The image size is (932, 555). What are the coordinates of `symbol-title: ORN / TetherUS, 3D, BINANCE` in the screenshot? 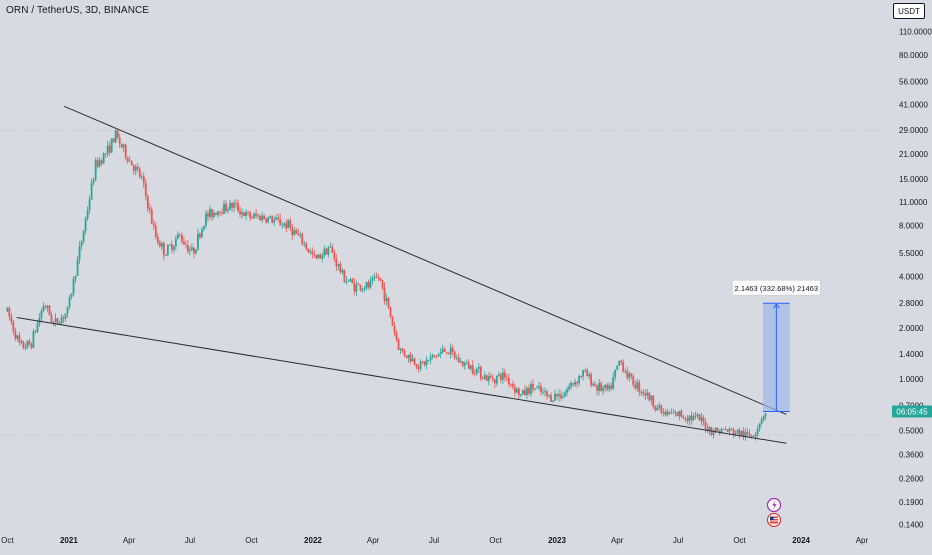 It's located at (78, 10).